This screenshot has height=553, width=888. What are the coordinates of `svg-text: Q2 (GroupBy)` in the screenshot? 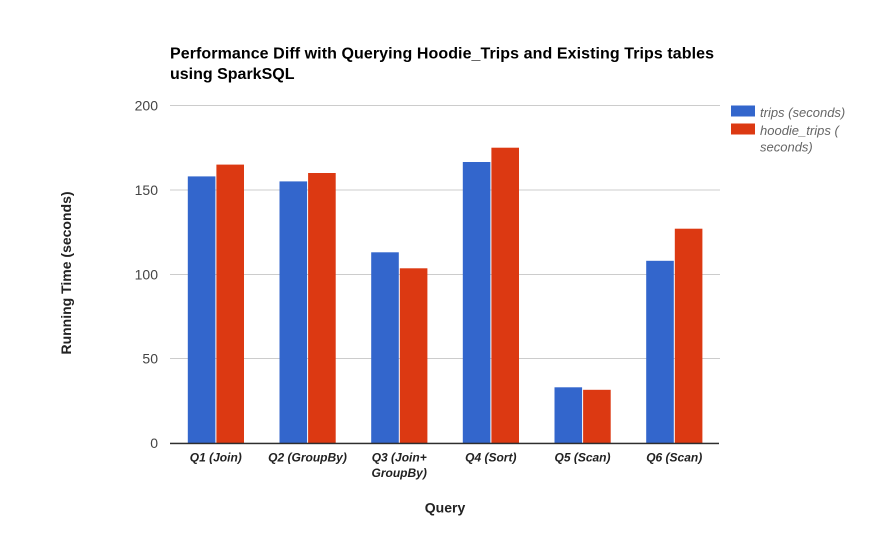 It's located at (307, 457).